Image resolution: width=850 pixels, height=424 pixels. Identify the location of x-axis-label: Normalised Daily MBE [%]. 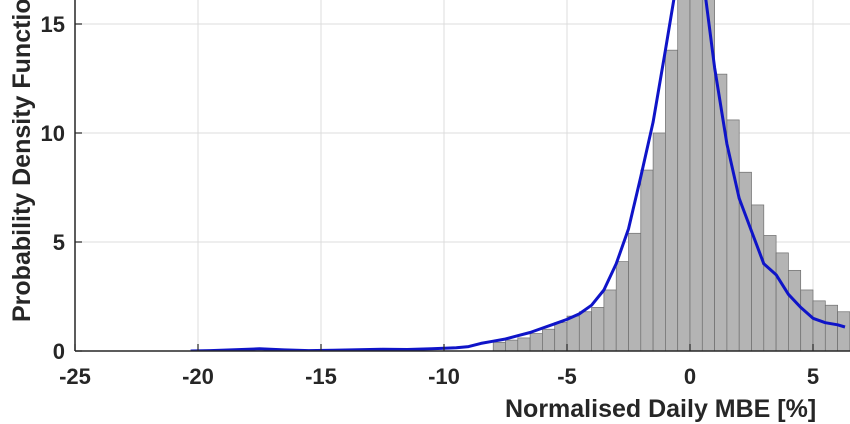
(660, 409).